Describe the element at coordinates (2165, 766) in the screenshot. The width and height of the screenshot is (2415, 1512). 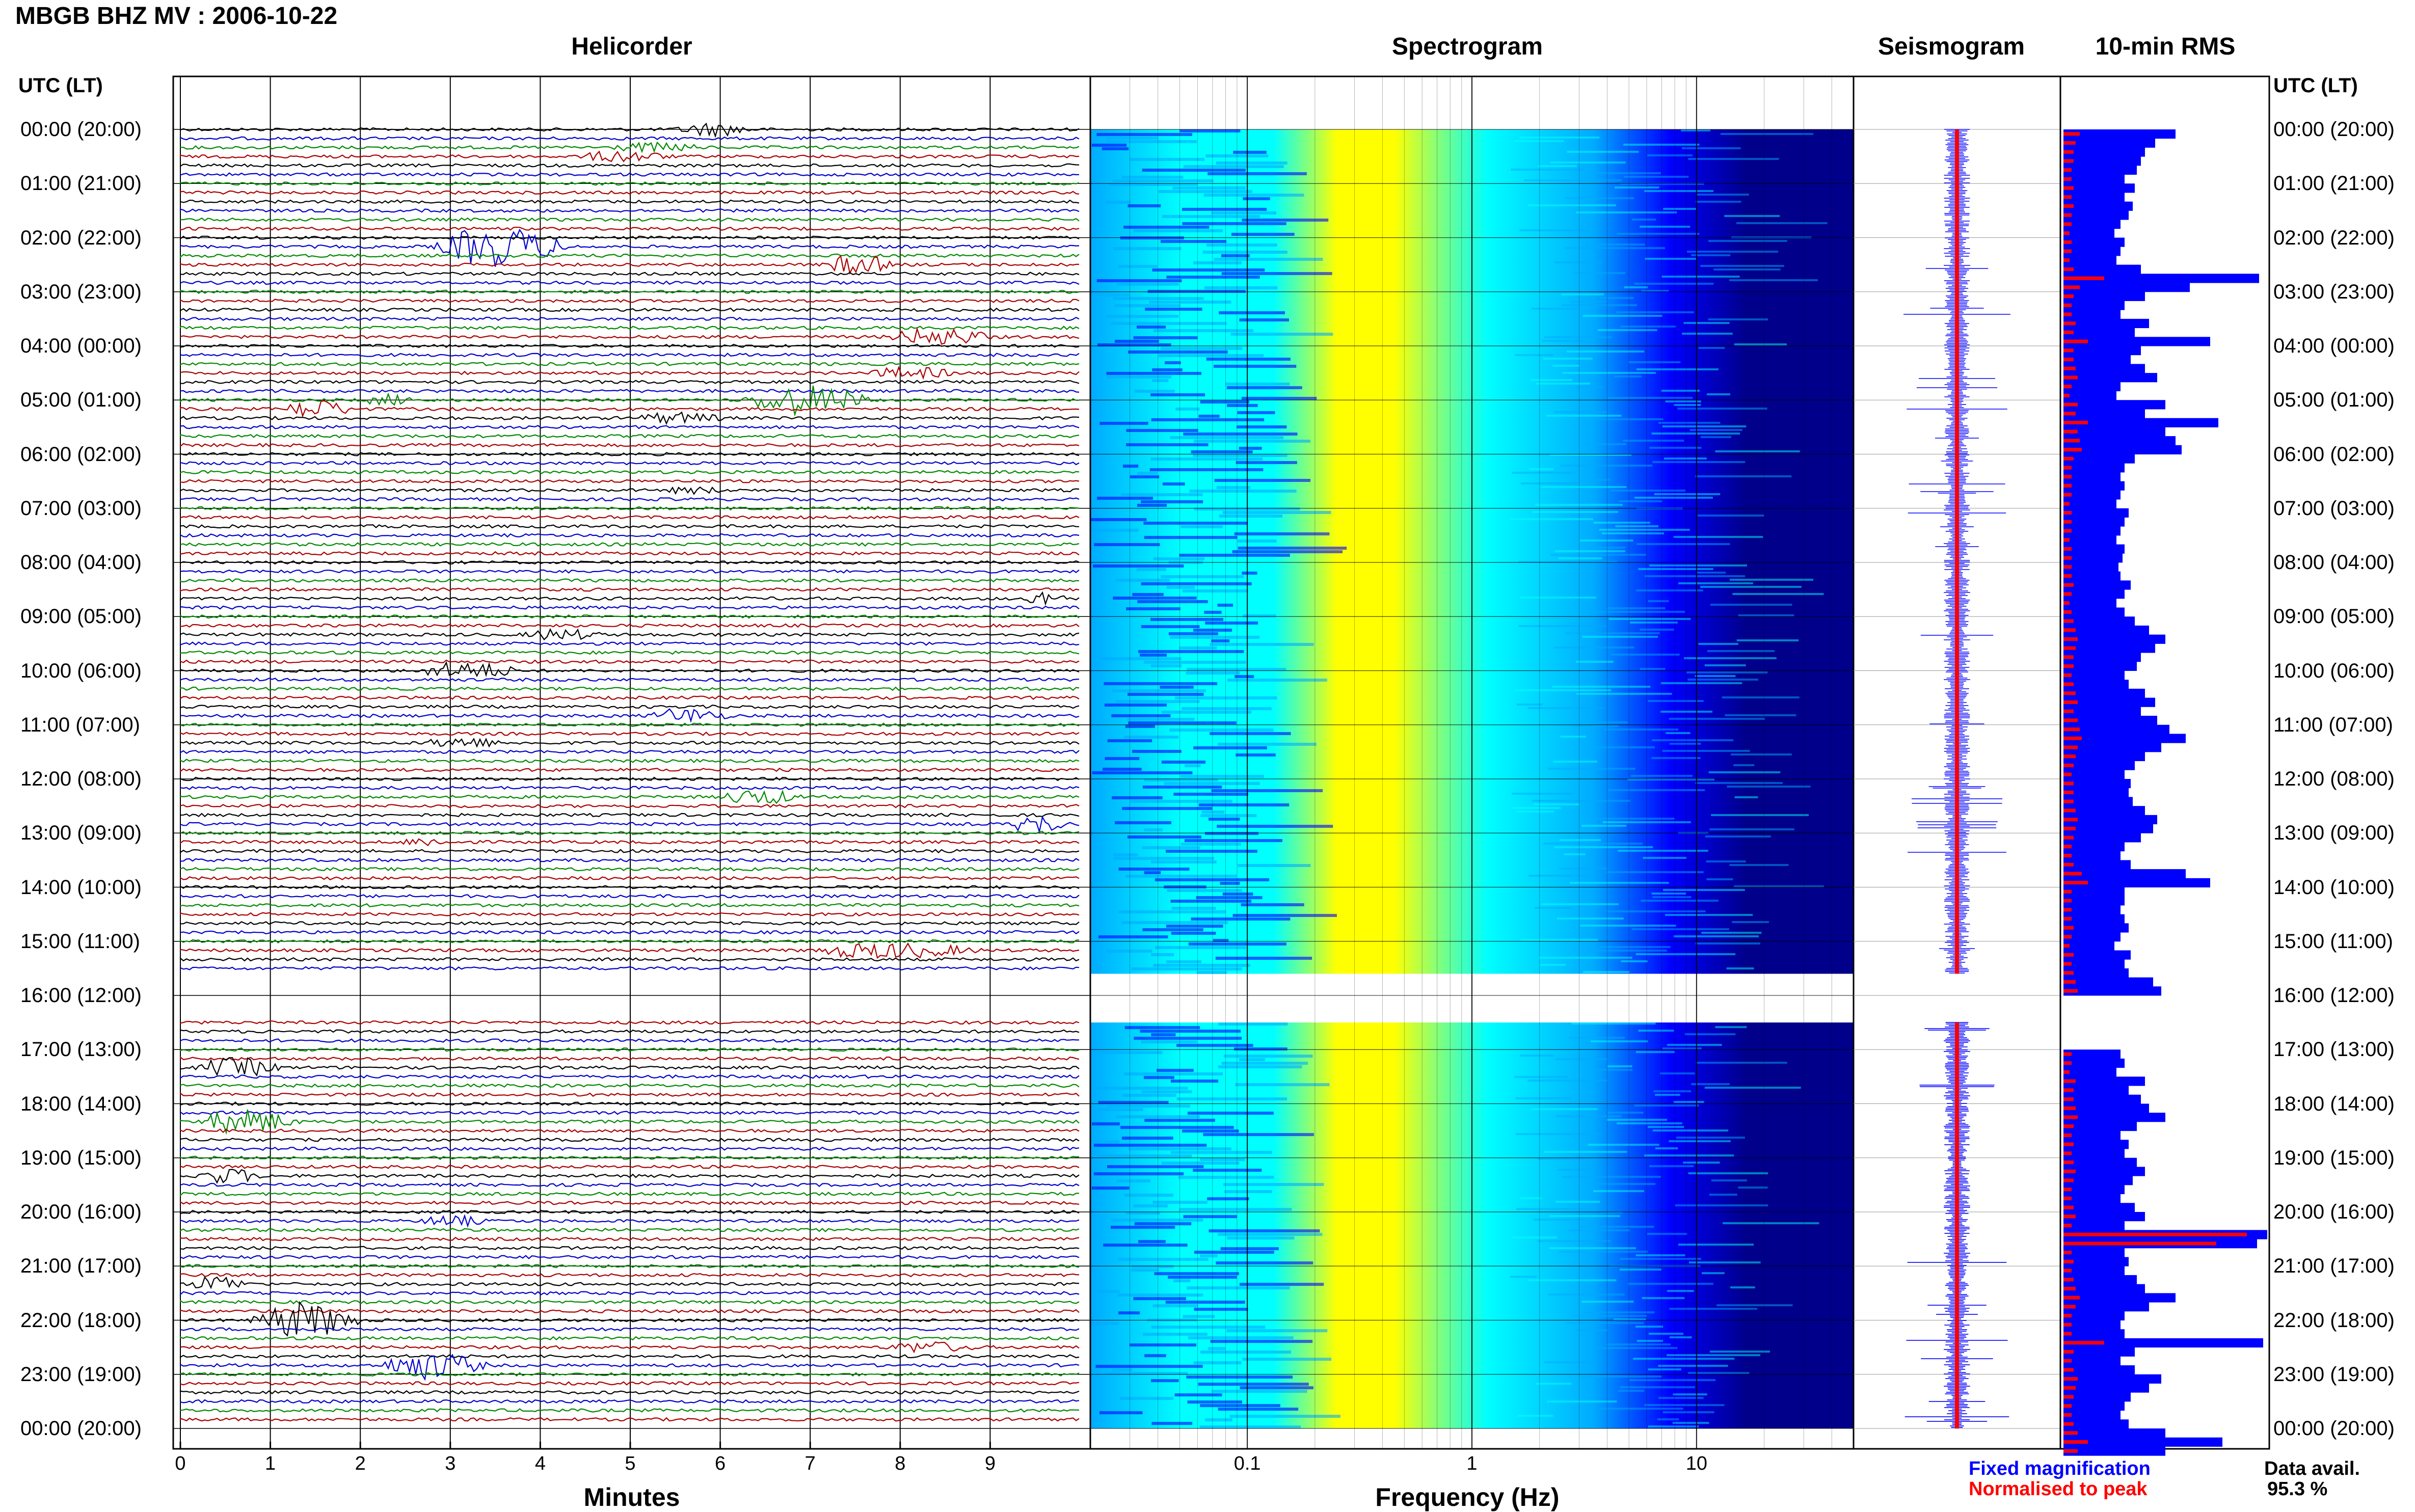
I see `rms-panel` at that location.